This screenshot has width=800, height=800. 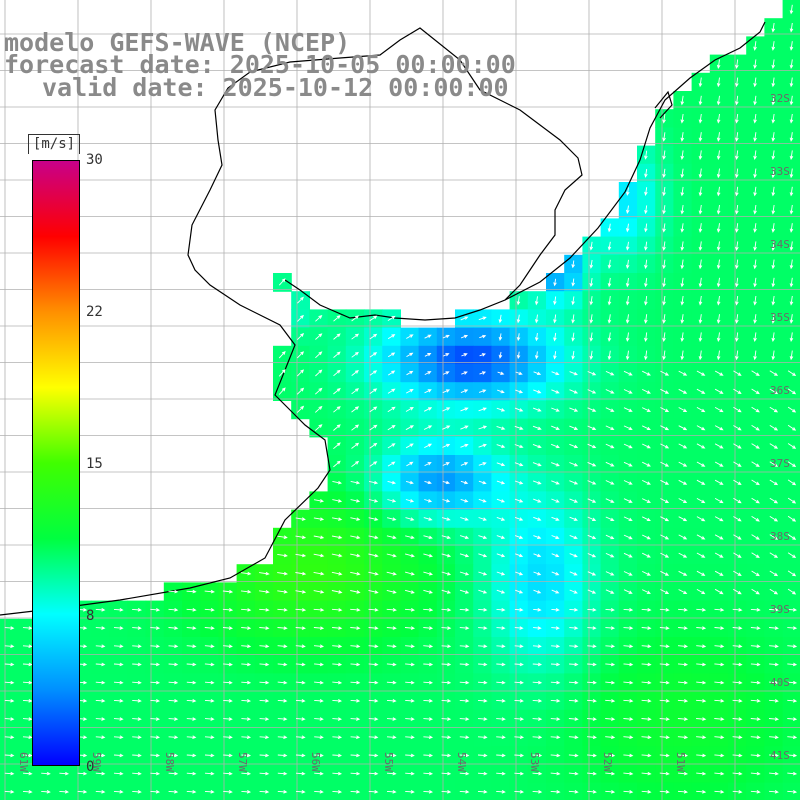 What do you see at coordinates (791, 537) in the screenshot?
I see `wind-speed-cell` at bounding box center [791, 537].